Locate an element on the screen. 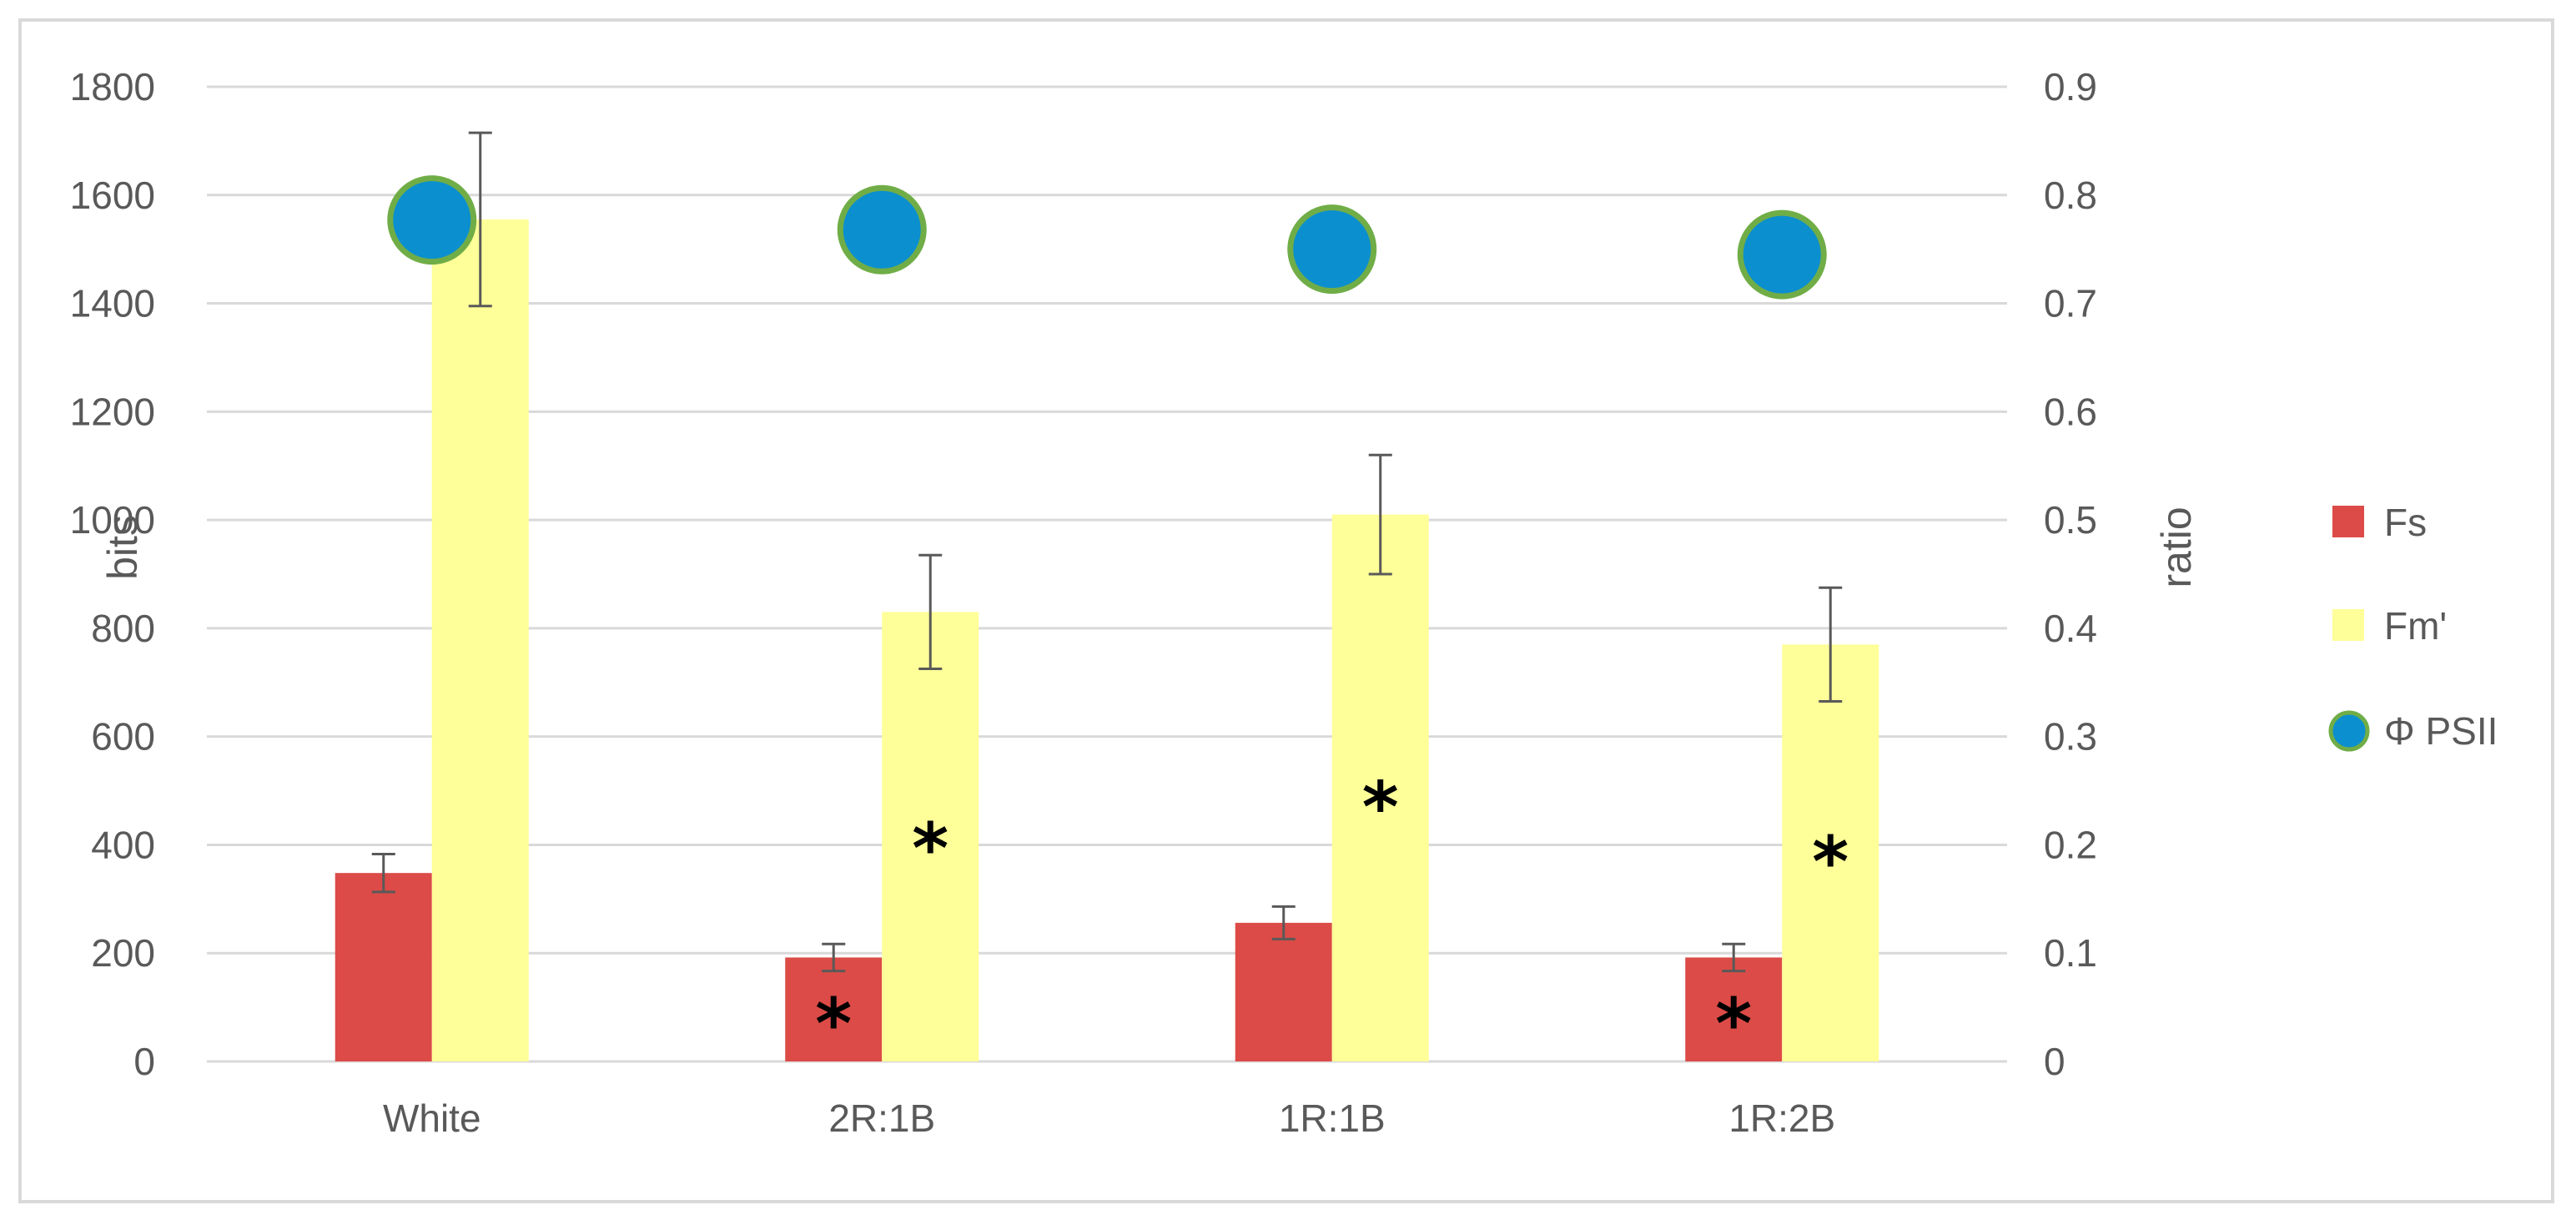 The width and height of the screenshot is (2576, 1225). y-tick-label: 200 is located at coordinates (123, 953).